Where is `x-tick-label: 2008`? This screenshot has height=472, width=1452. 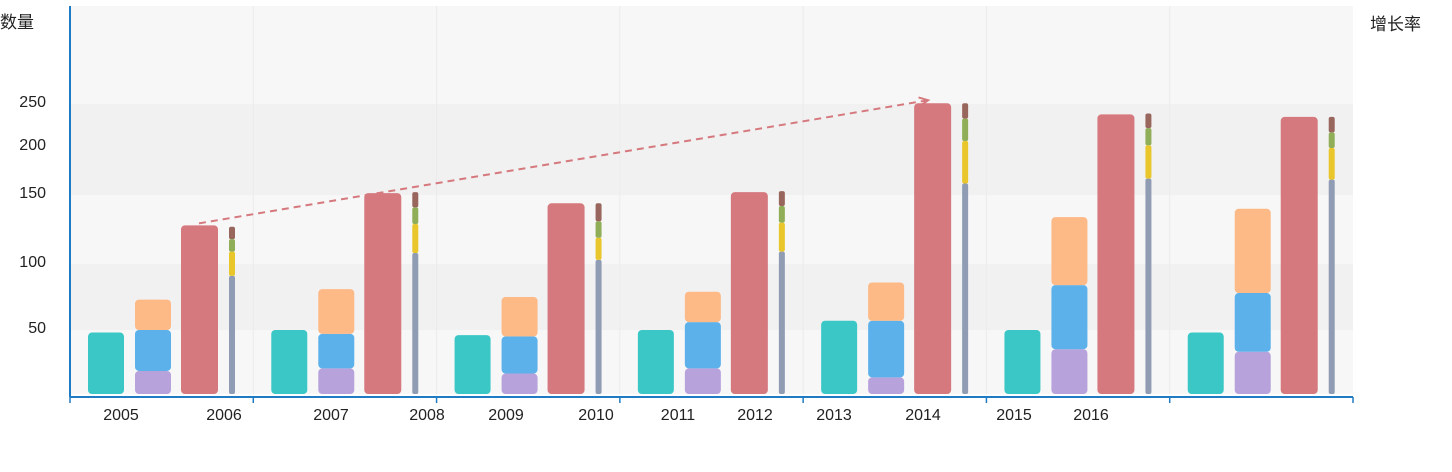
x-tick-label: 2008 is located at coordinates (427, 415).